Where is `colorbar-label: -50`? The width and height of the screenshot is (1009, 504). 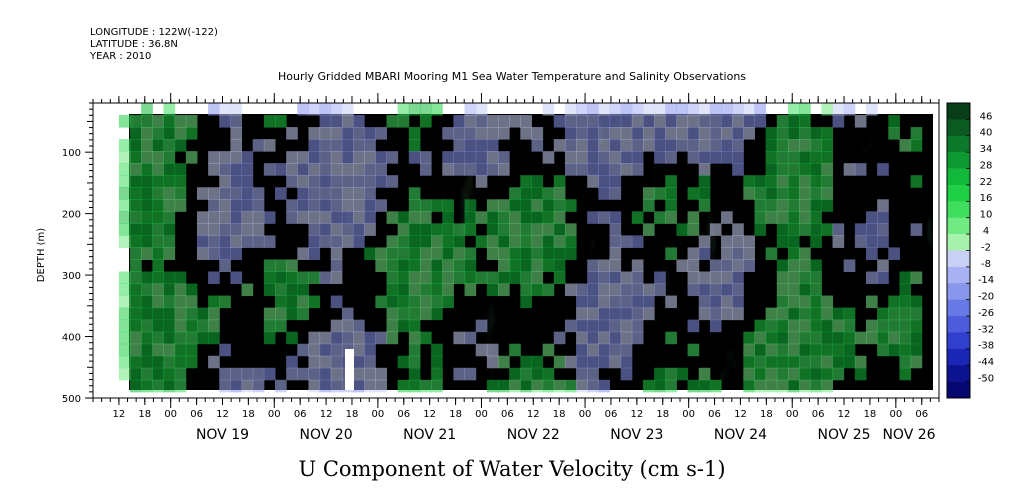
colorbar-label: -50 is located at coordinates (986, 379).